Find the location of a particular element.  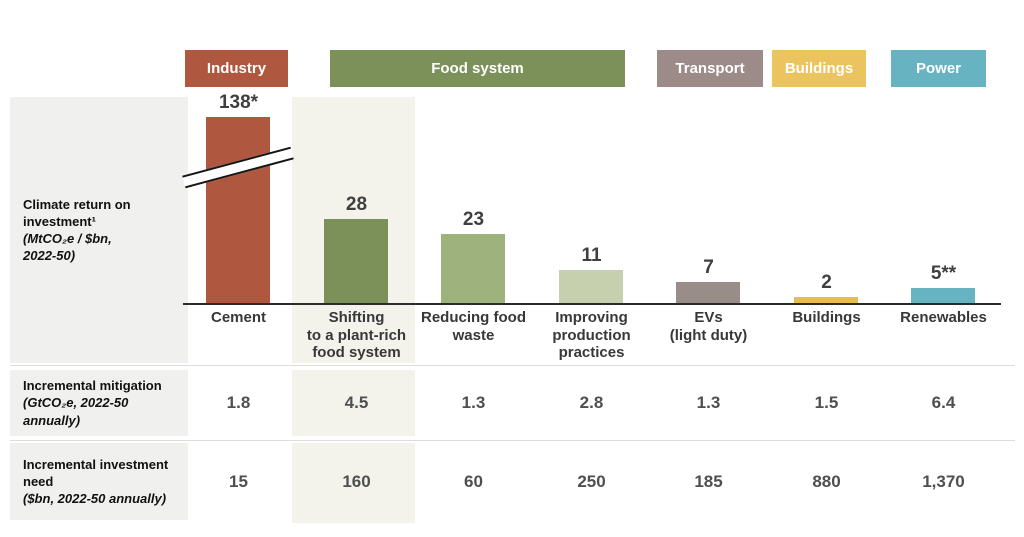

investment-value-cell: 185 is located at coordinates (708, 481).